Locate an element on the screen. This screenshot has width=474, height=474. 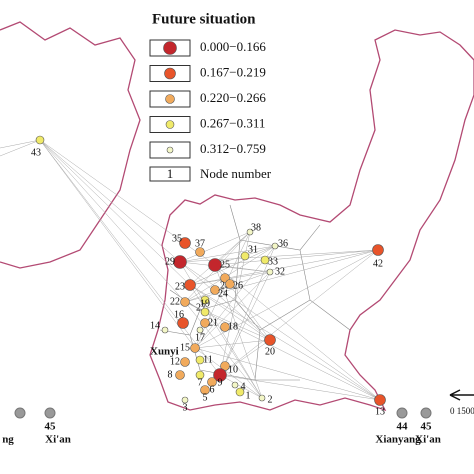
legend-title: Future situation is located at coordinates (204, 19).